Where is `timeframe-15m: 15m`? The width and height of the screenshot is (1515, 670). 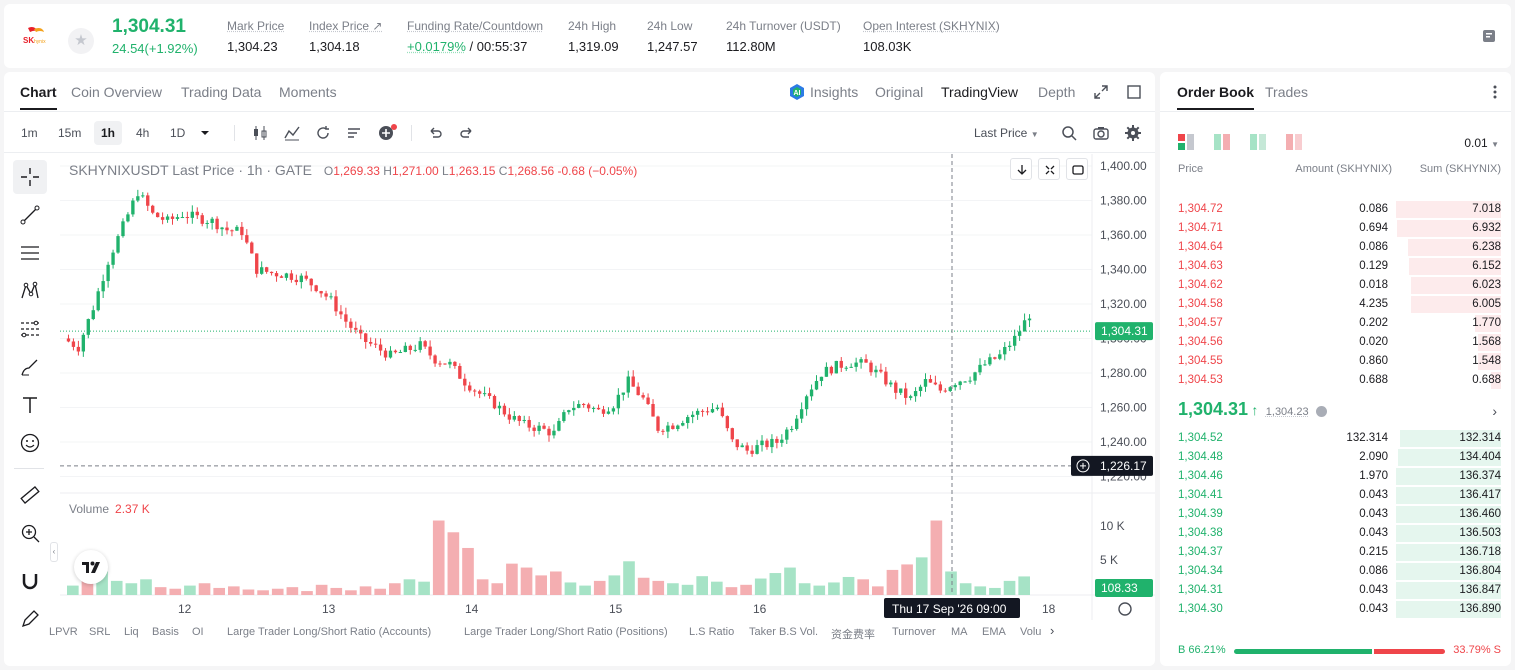
timeframe-15m: 15m is located at coordinates (70, 133).